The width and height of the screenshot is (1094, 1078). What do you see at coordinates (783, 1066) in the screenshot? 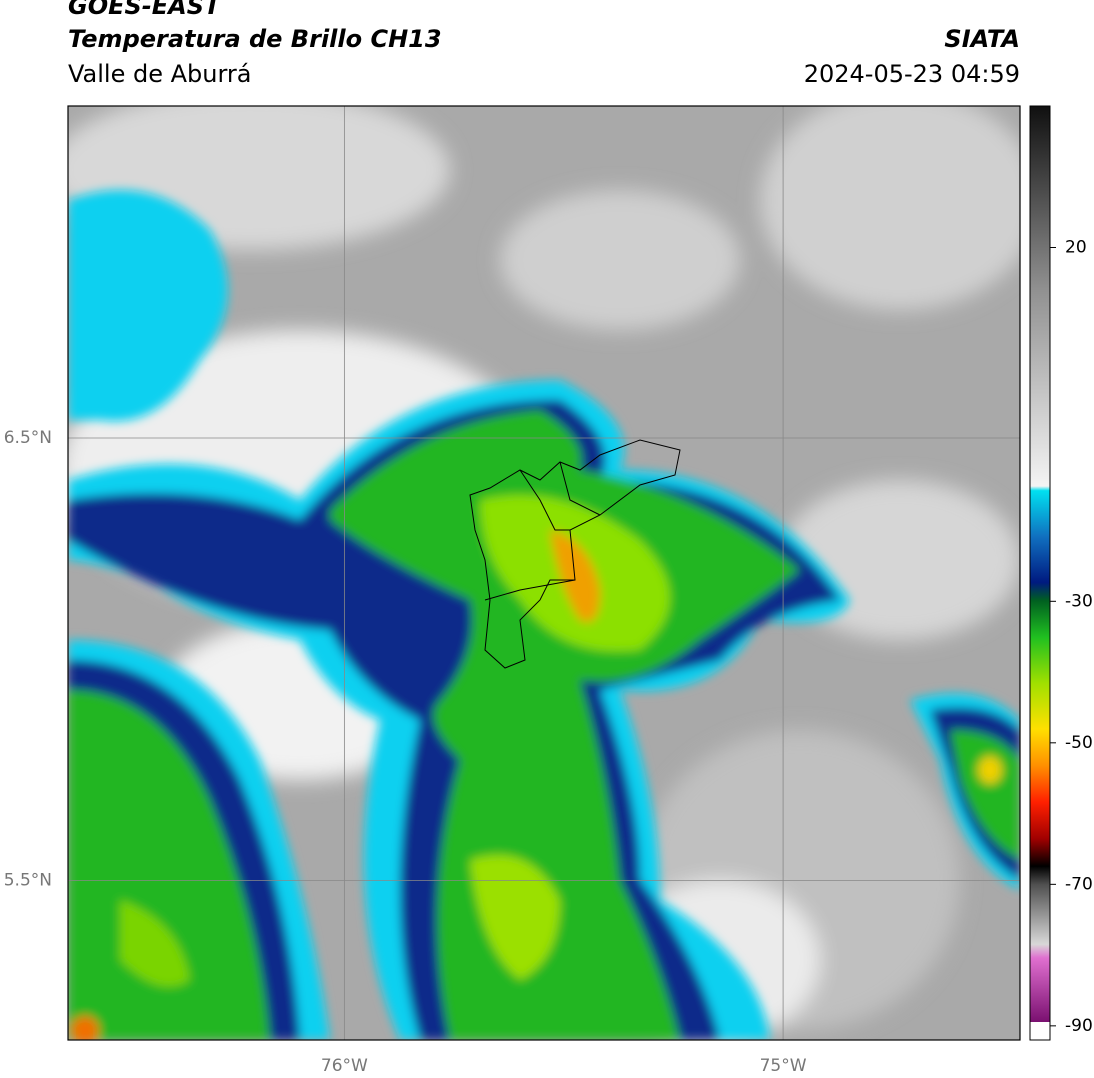
I see `x-tick-label: 75°W` at bounding box center [783, 1066].